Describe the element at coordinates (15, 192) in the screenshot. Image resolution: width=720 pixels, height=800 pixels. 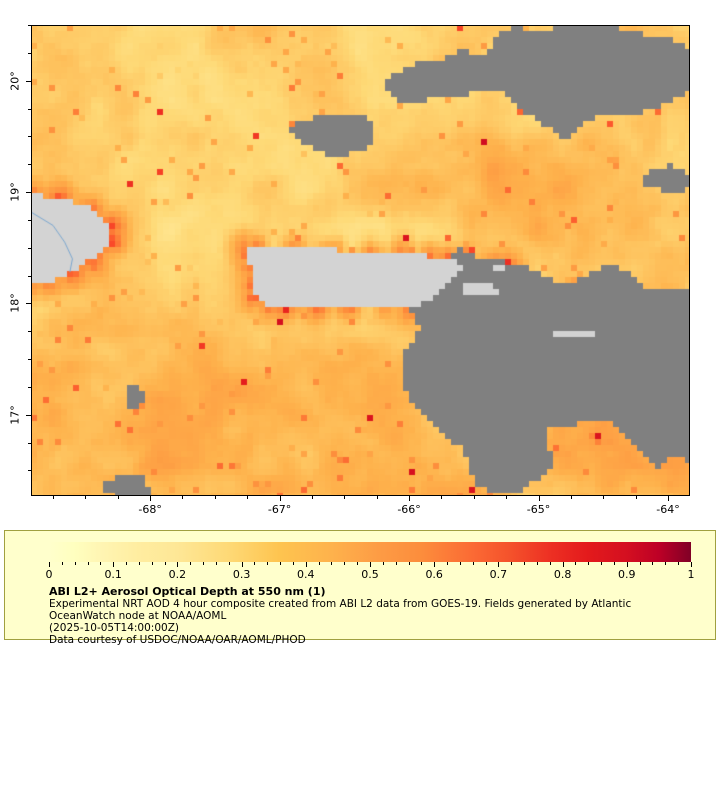
I see `y-axis-label: 19°` at that location.